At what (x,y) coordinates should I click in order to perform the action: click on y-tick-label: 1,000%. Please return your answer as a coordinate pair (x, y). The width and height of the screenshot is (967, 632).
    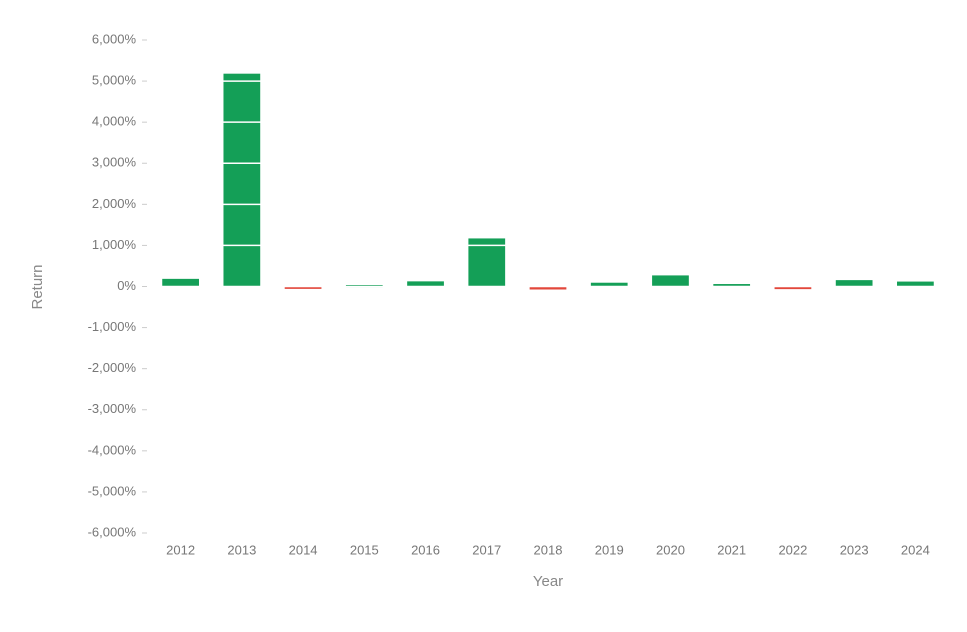
    Looking at the image, I should click on (114, 244).